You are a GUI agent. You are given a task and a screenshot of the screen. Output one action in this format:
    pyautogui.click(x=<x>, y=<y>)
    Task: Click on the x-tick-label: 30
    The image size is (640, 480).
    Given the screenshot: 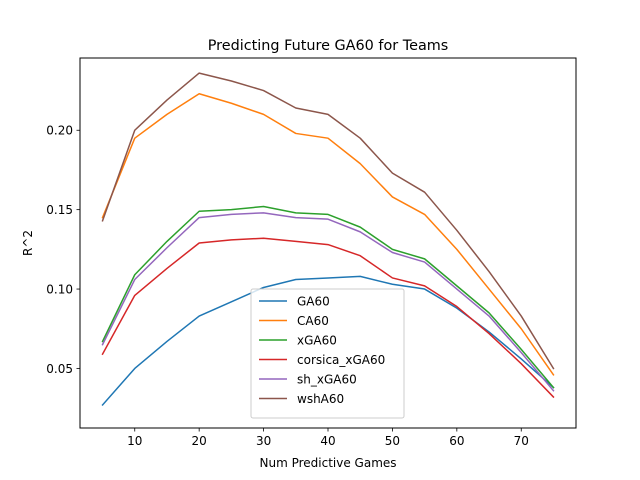 What is the action you would take?
    pyautogui.click(x=263, y=441)
    